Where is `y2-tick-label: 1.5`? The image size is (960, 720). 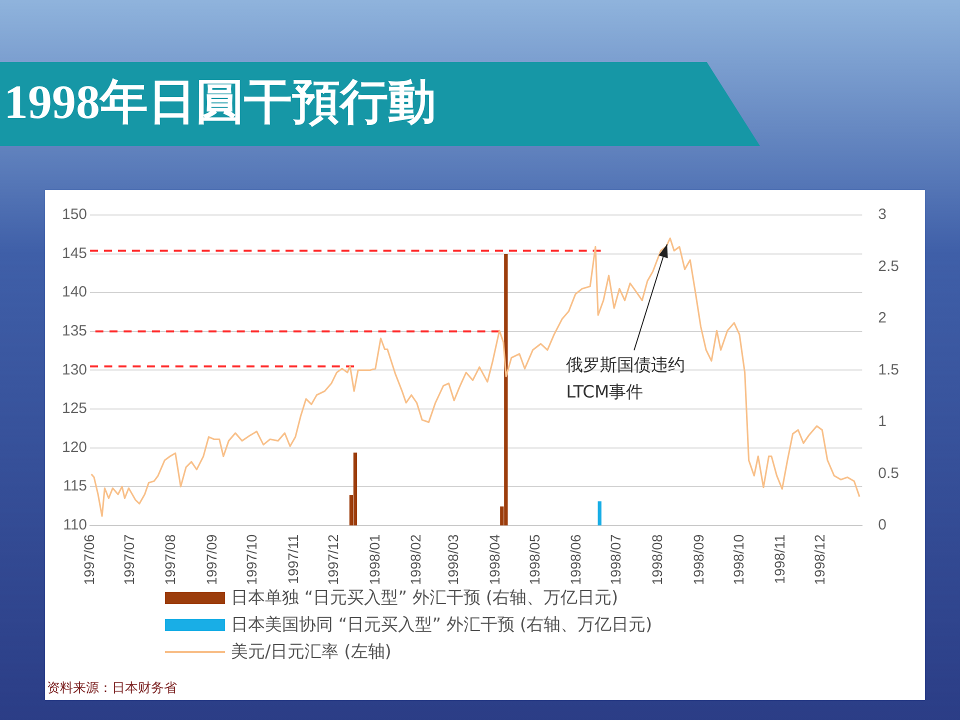
y2-tick-label: 1.5 is located at coordinates (889, 369).